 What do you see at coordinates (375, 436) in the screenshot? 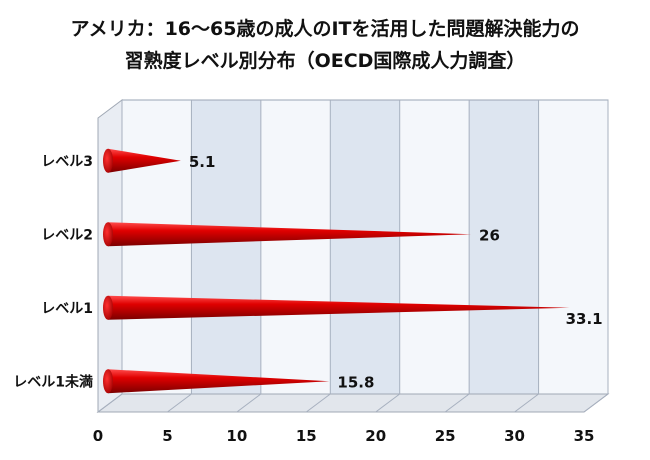
I see `x-tick-label: 20` at bounding box center [375, 436].